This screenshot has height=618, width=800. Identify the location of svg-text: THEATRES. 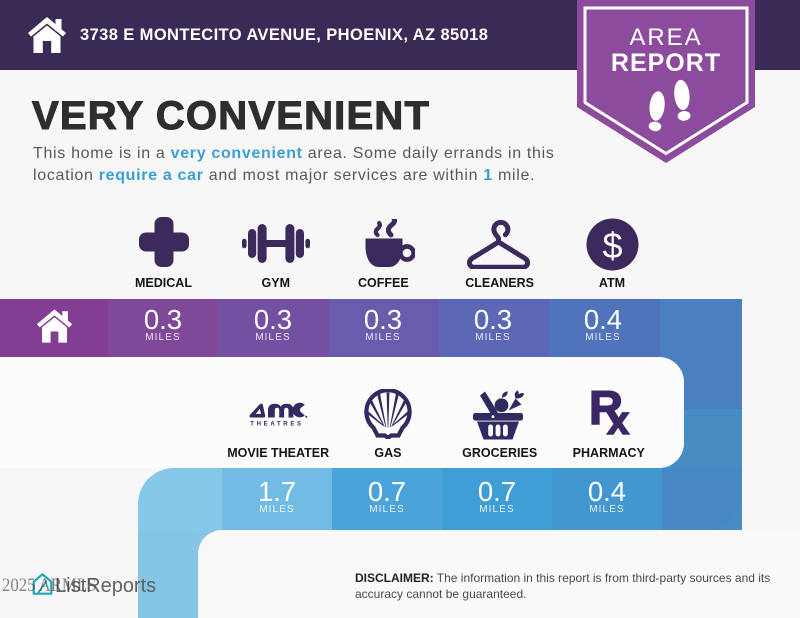
(277, 424).